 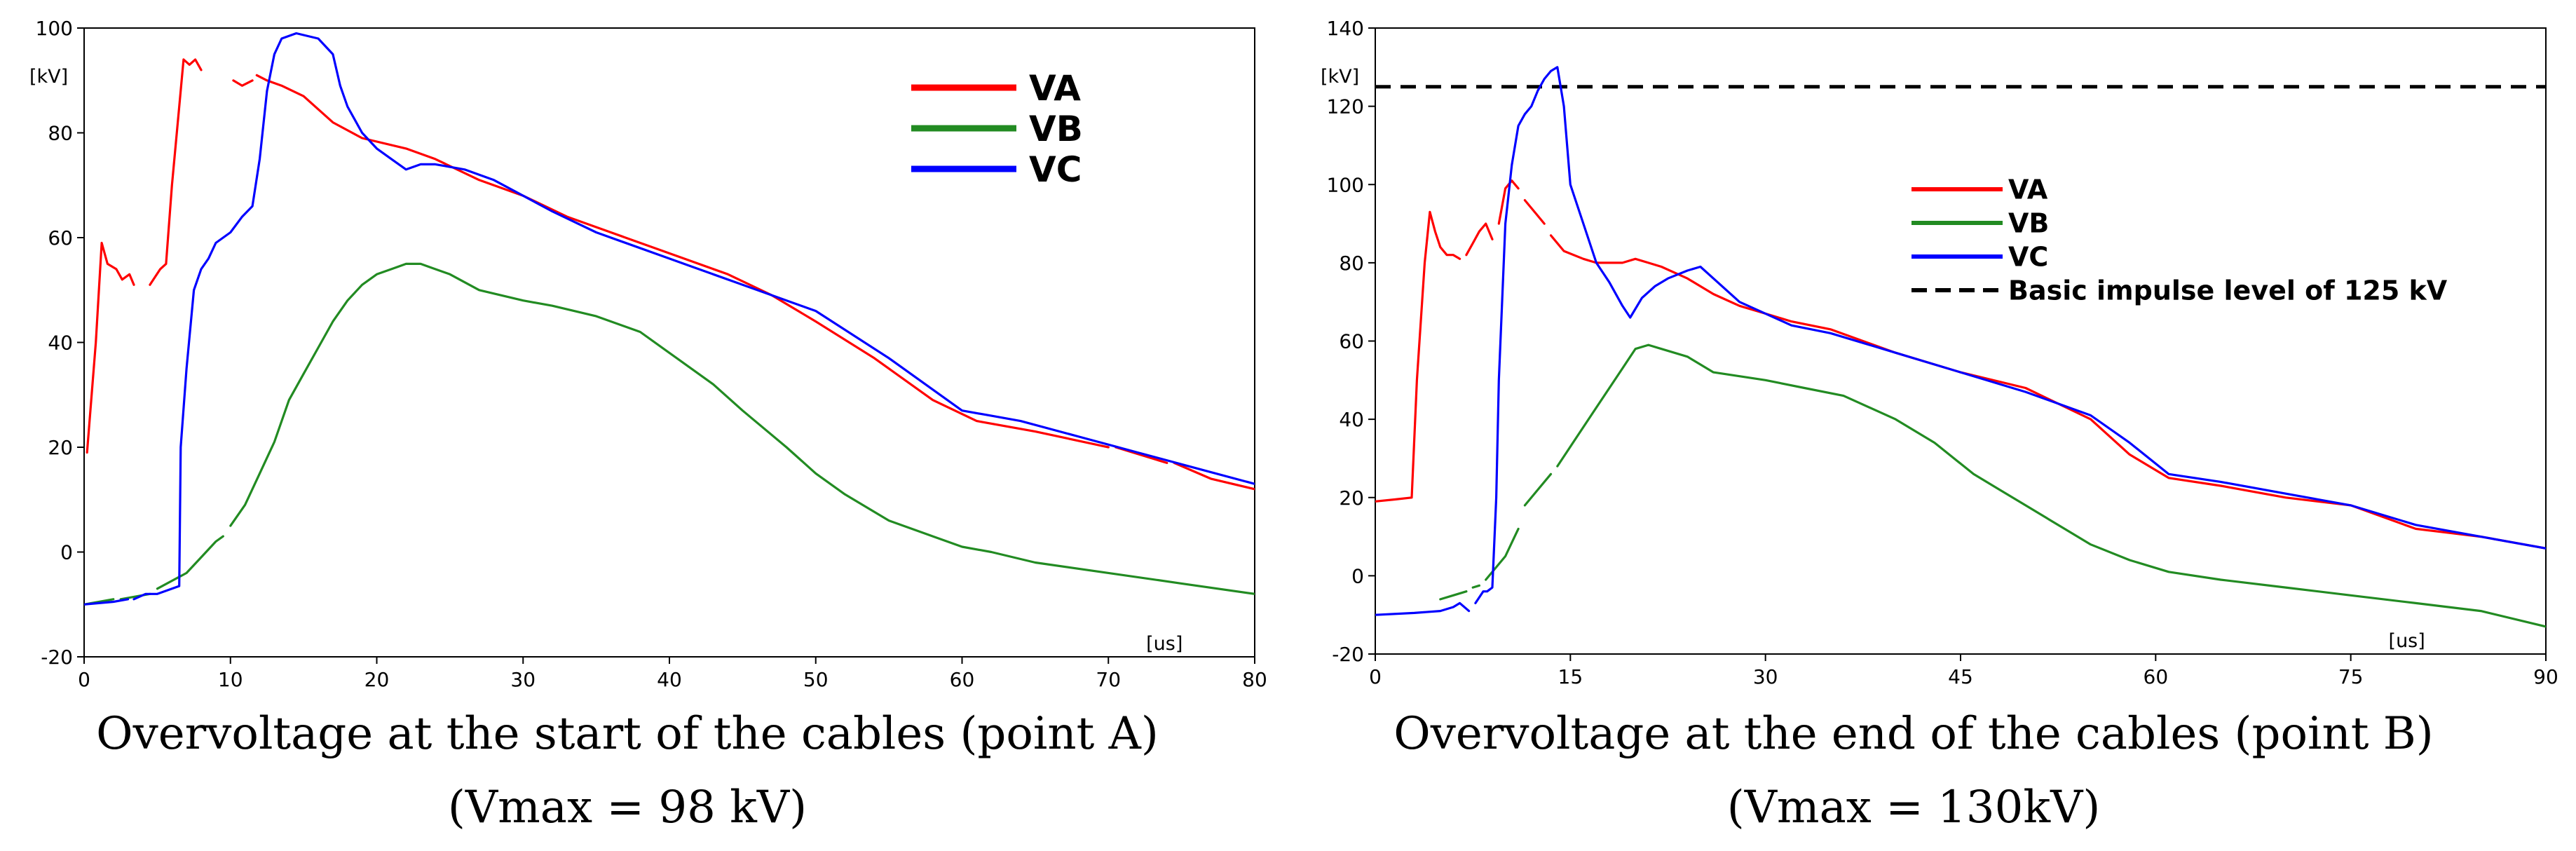 I want to click on chart-a-x-unit: [us], so click(x=1164, y=644).